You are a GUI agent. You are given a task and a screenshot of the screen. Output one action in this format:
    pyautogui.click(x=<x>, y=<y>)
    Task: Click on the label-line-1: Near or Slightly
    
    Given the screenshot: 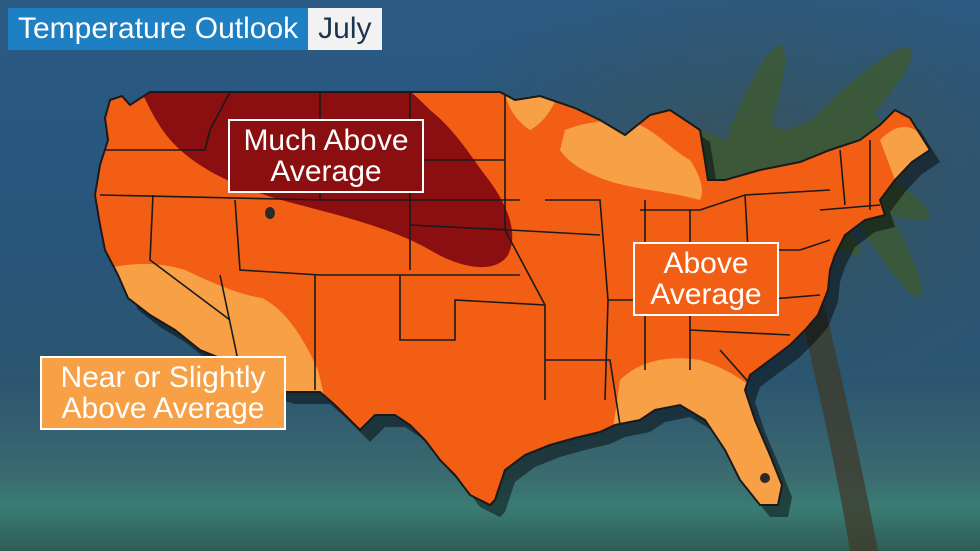 What is the action you would take?
    pyautogui.click(x=163, y=377)
    